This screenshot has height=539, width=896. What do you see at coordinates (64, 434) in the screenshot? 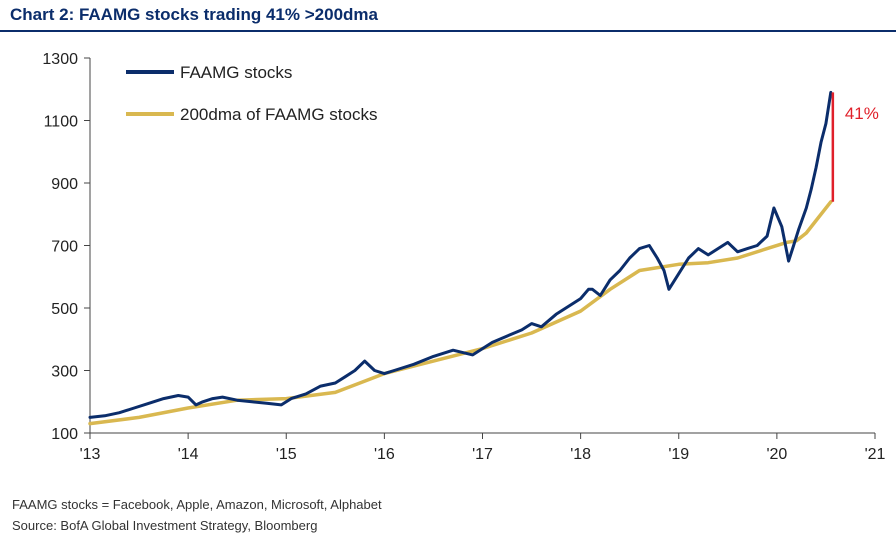
I see `y-tick-label: 100` at bounding box center [64, 434].